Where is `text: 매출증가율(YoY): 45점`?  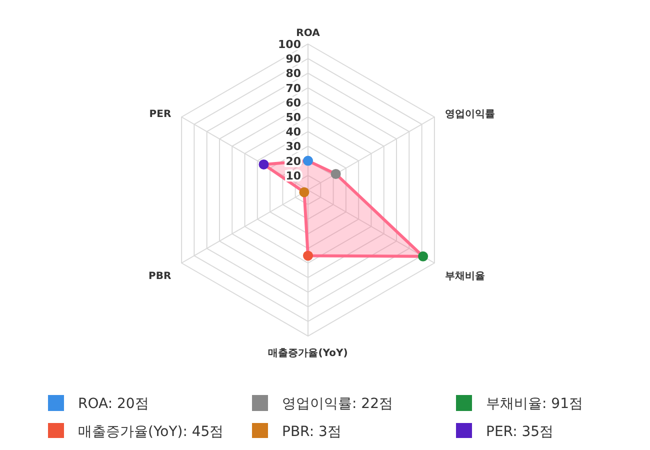
text: 매출증가율(YoY): 45점 is located at coordinates (151, 432).